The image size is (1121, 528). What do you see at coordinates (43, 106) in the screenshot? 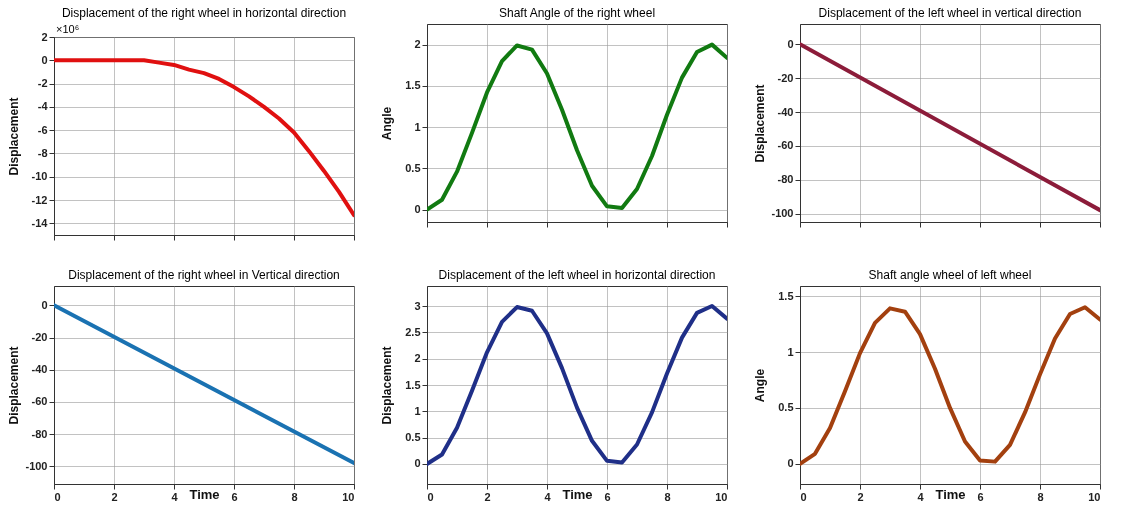
I see `y-tick-label: -4` at bounding box center [43, 106].